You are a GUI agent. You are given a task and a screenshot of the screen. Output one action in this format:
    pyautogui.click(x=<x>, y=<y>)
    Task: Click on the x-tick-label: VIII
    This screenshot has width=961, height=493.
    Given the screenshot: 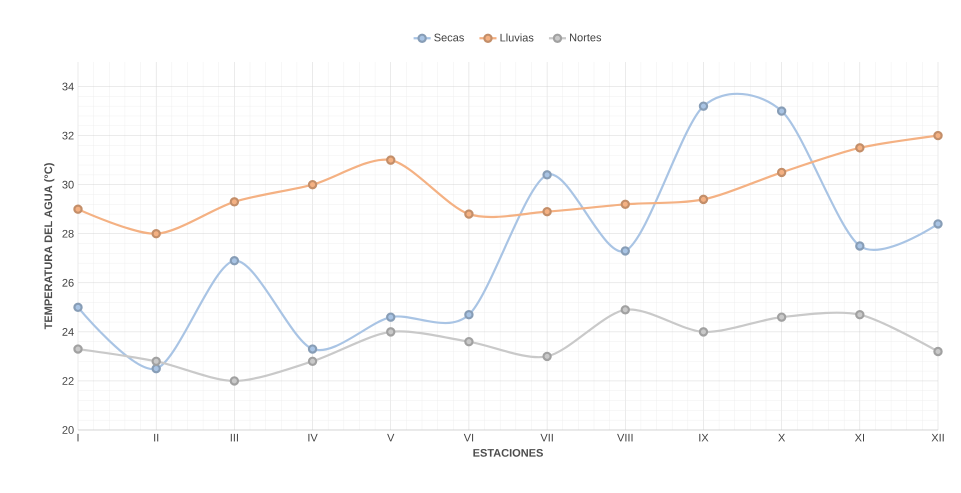 What is the action you would take?
    pyautogui.click(x=625, y=438)
    